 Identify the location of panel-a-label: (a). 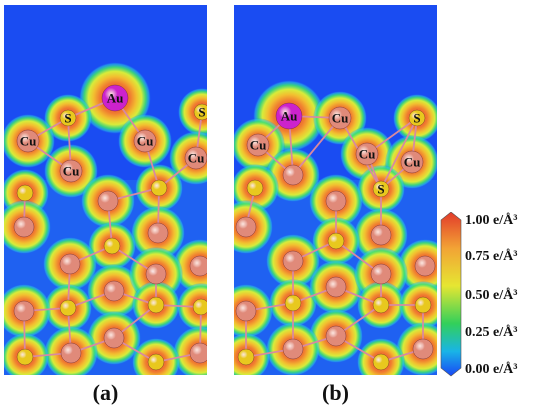
(105, 392).